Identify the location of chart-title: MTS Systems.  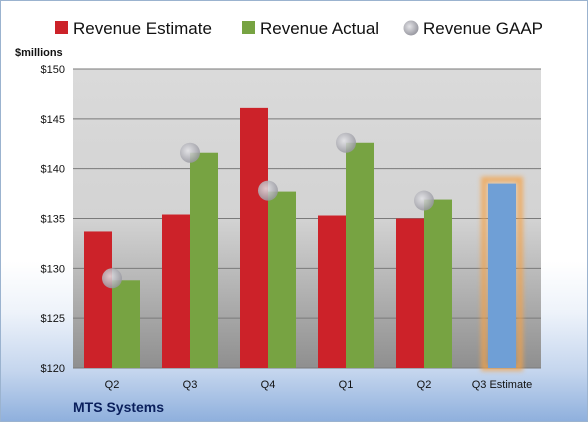
(119, 407).